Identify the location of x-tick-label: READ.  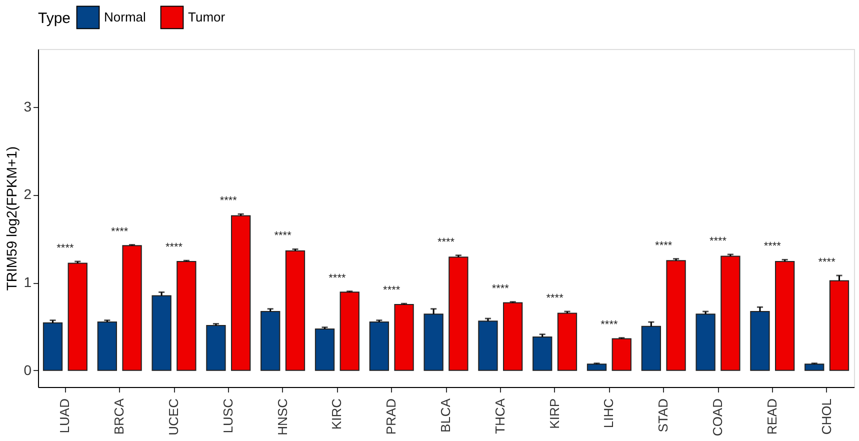
(772, 416).